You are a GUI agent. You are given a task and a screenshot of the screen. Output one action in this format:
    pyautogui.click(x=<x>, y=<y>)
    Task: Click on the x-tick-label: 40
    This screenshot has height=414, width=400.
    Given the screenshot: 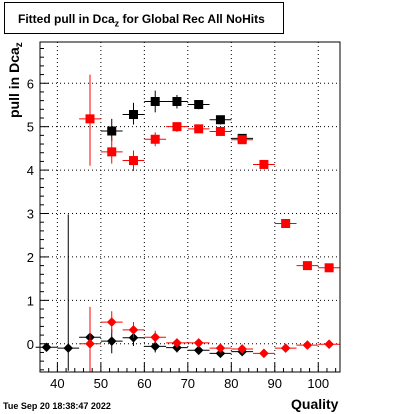 What is the action you would take?
    pyautogui.click(x=57, y=383)
    